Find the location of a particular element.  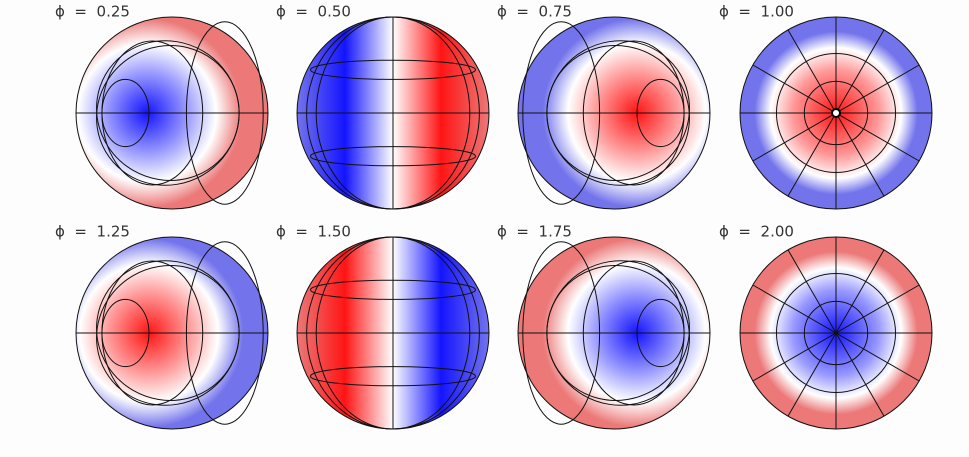

panel-label: ϕ = 0.25 is located at coordinates (92, 12).